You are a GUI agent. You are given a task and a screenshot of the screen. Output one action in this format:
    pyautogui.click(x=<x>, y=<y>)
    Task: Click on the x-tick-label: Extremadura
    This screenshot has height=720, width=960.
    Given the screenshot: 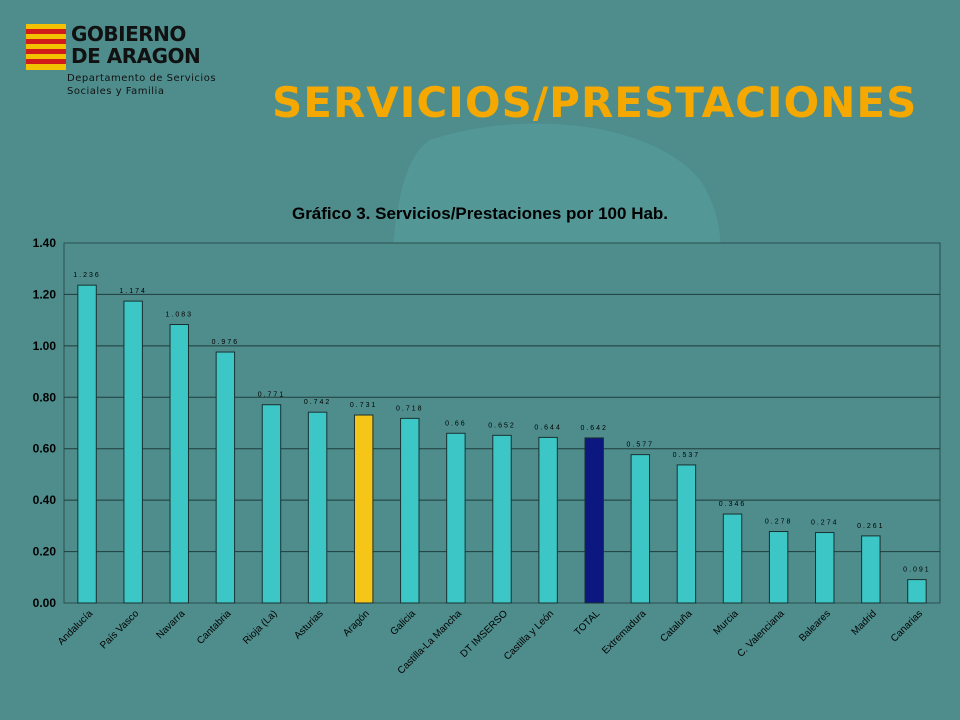 What is the action you would take?
    pyautogui.click(x=624, y=632)
    